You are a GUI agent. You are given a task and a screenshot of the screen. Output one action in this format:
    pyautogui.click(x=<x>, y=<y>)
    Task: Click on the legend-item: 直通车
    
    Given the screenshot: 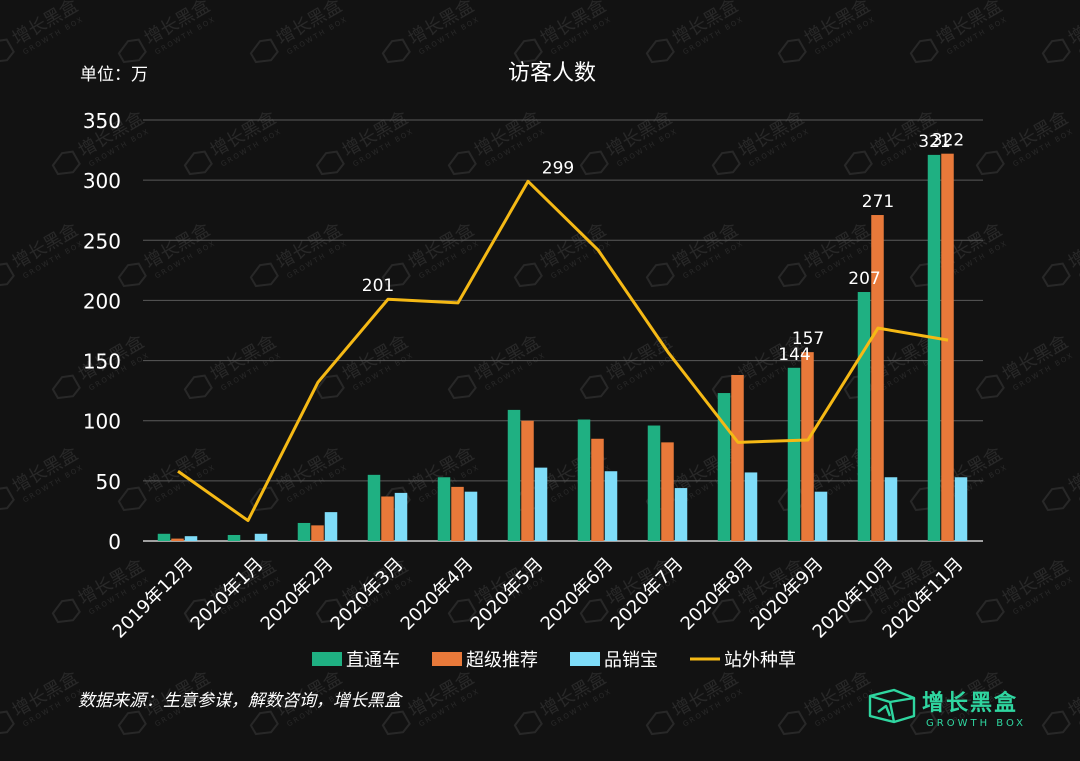 What is the action you would take?
    pyautogui.click(x=356, y=660)
    